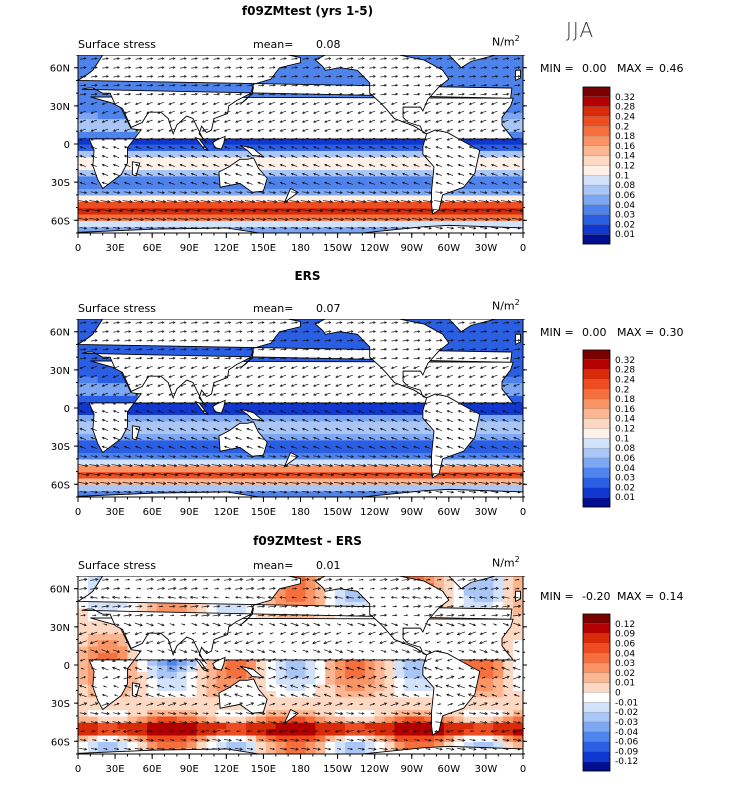 The image size is (733, 800). Describe the element at coordinates (625, 430) in the screenshot. I see `colorbar-label: 0.12` at that location.